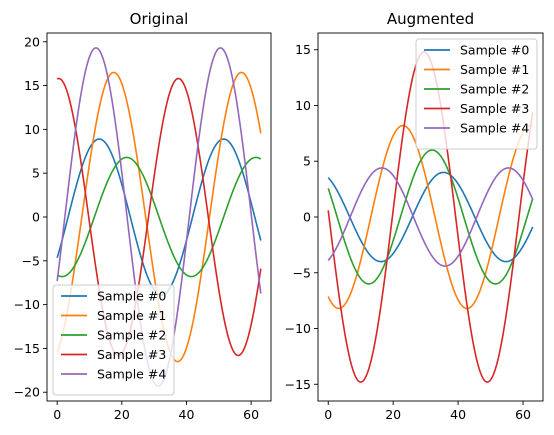 The height and width of the screenshot is (435, 554). Describe the element at coordinates (430, 19) in the screenshot. I see `chart-title: Augmented` at that location.